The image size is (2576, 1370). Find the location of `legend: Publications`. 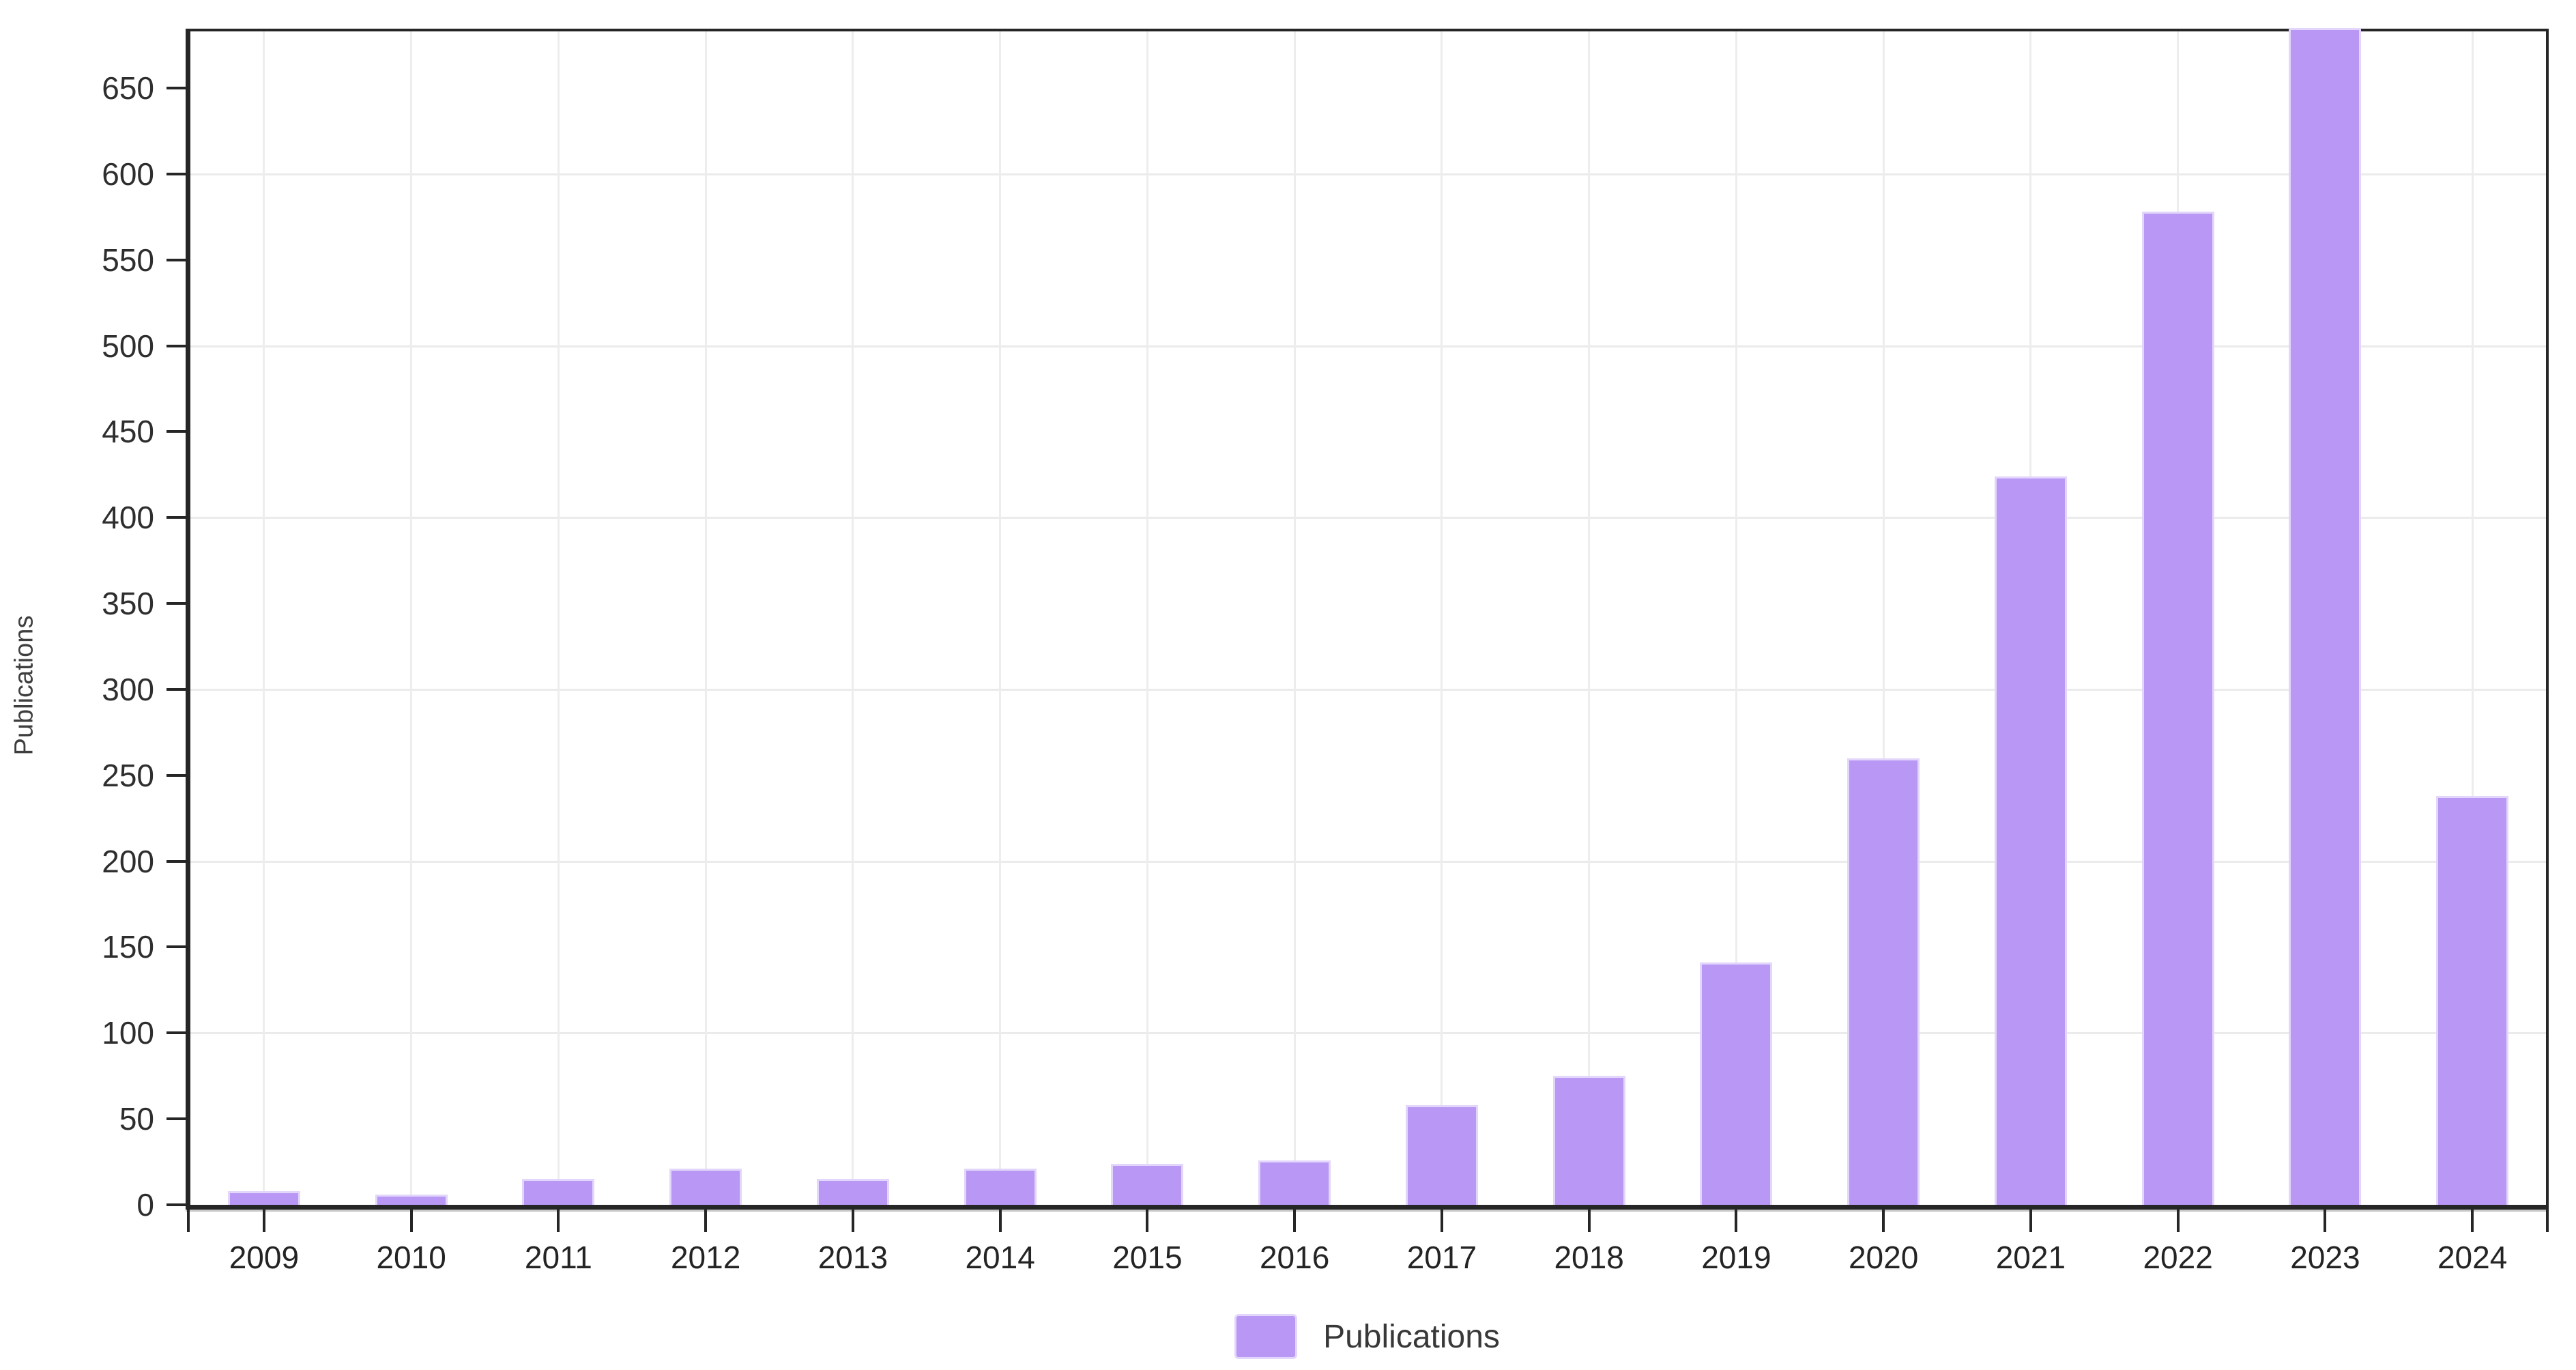

legend: Publications is located at coordinates (1367, 1337).